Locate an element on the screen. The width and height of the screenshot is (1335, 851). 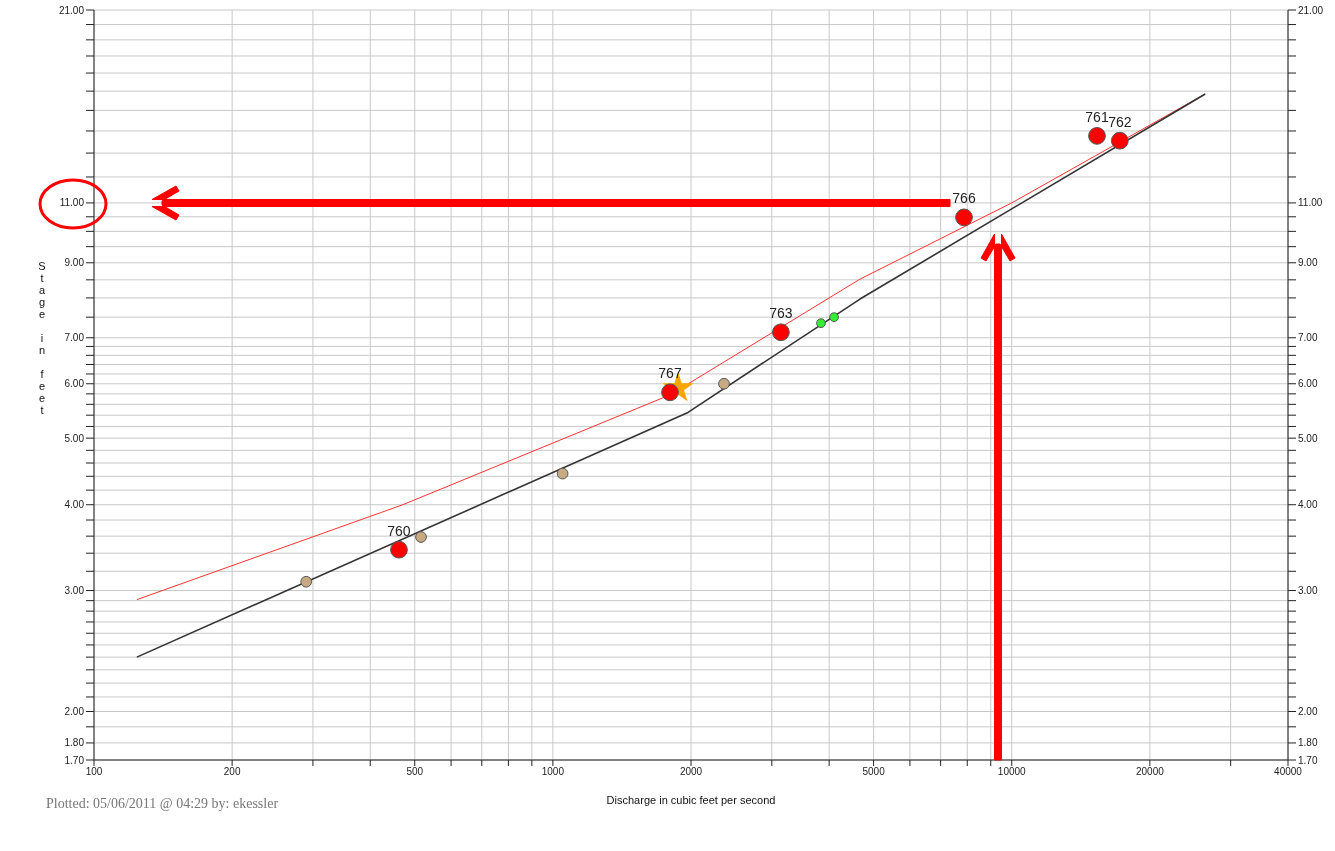
x-tick-label: 2000 is located at coordinates (691, 772).